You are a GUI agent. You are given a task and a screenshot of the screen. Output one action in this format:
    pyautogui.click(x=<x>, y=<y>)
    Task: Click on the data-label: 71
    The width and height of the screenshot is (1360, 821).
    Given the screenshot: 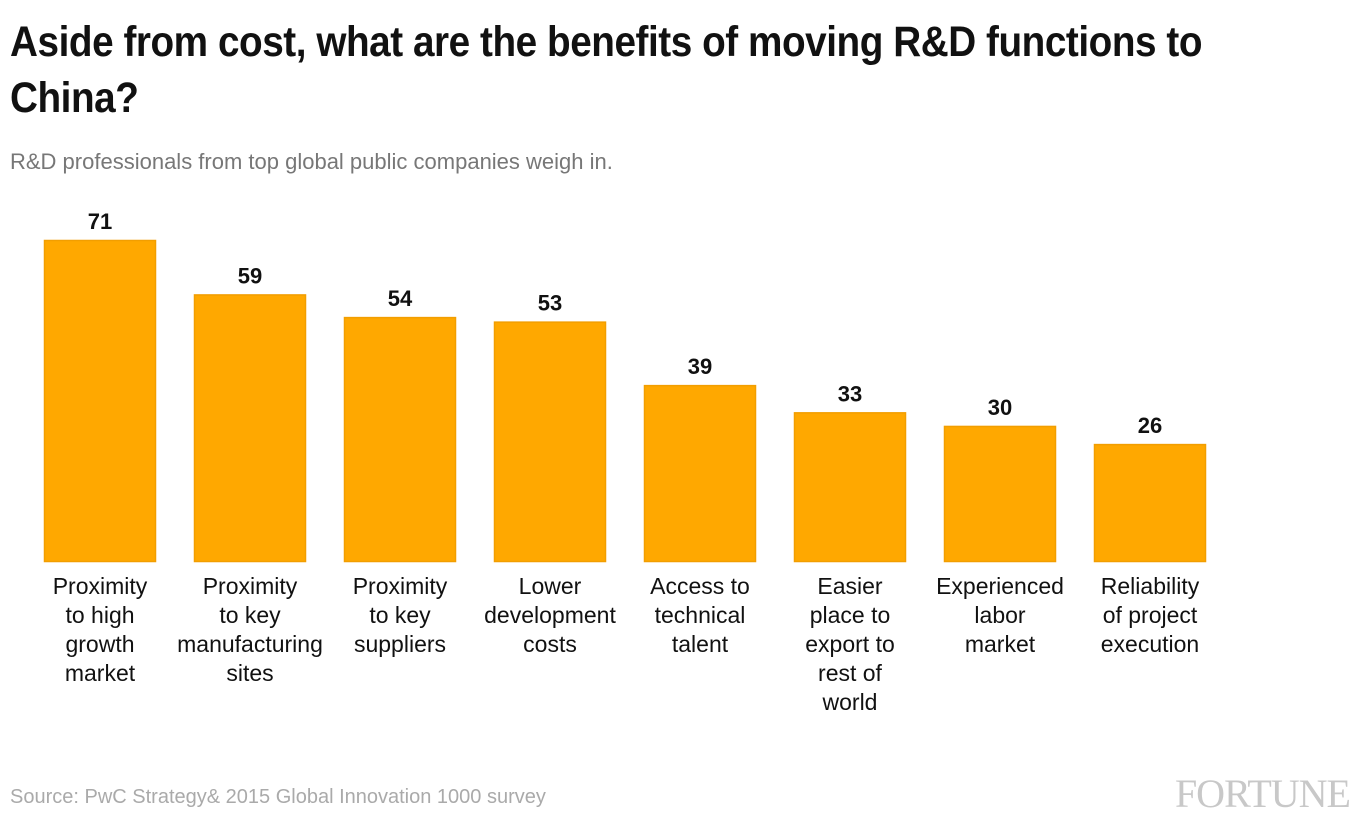 What is the action you would take?
    pyautogui.click(x=100, y=221)
    